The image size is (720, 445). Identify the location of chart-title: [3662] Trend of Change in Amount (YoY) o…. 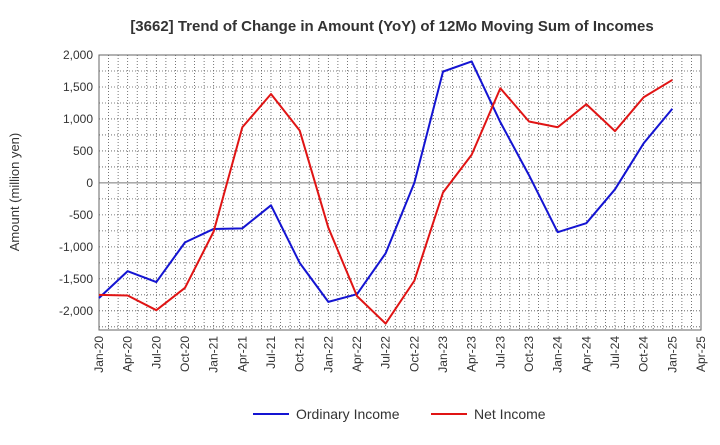
(391, 26).